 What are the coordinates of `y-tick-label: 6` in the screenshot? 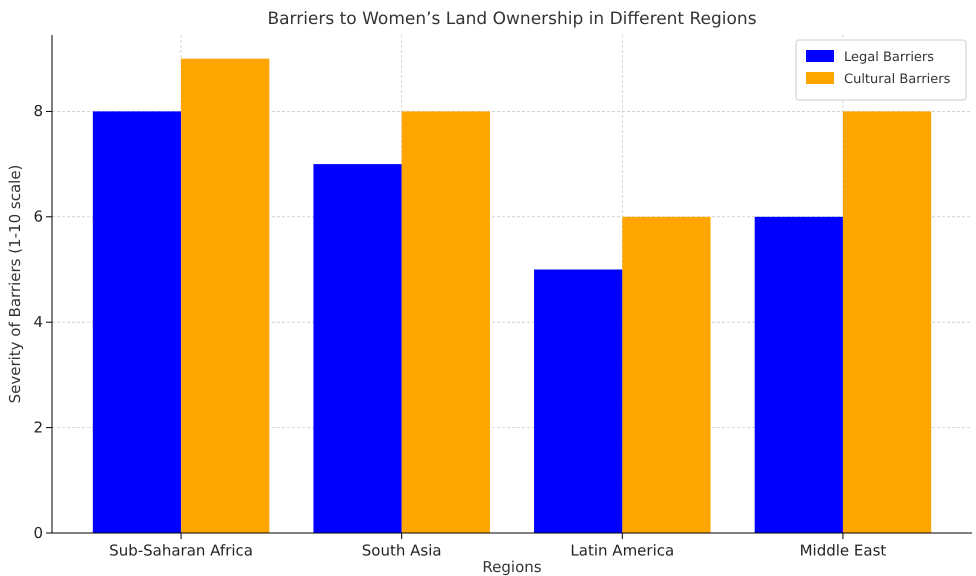 It's located at (38, 217).